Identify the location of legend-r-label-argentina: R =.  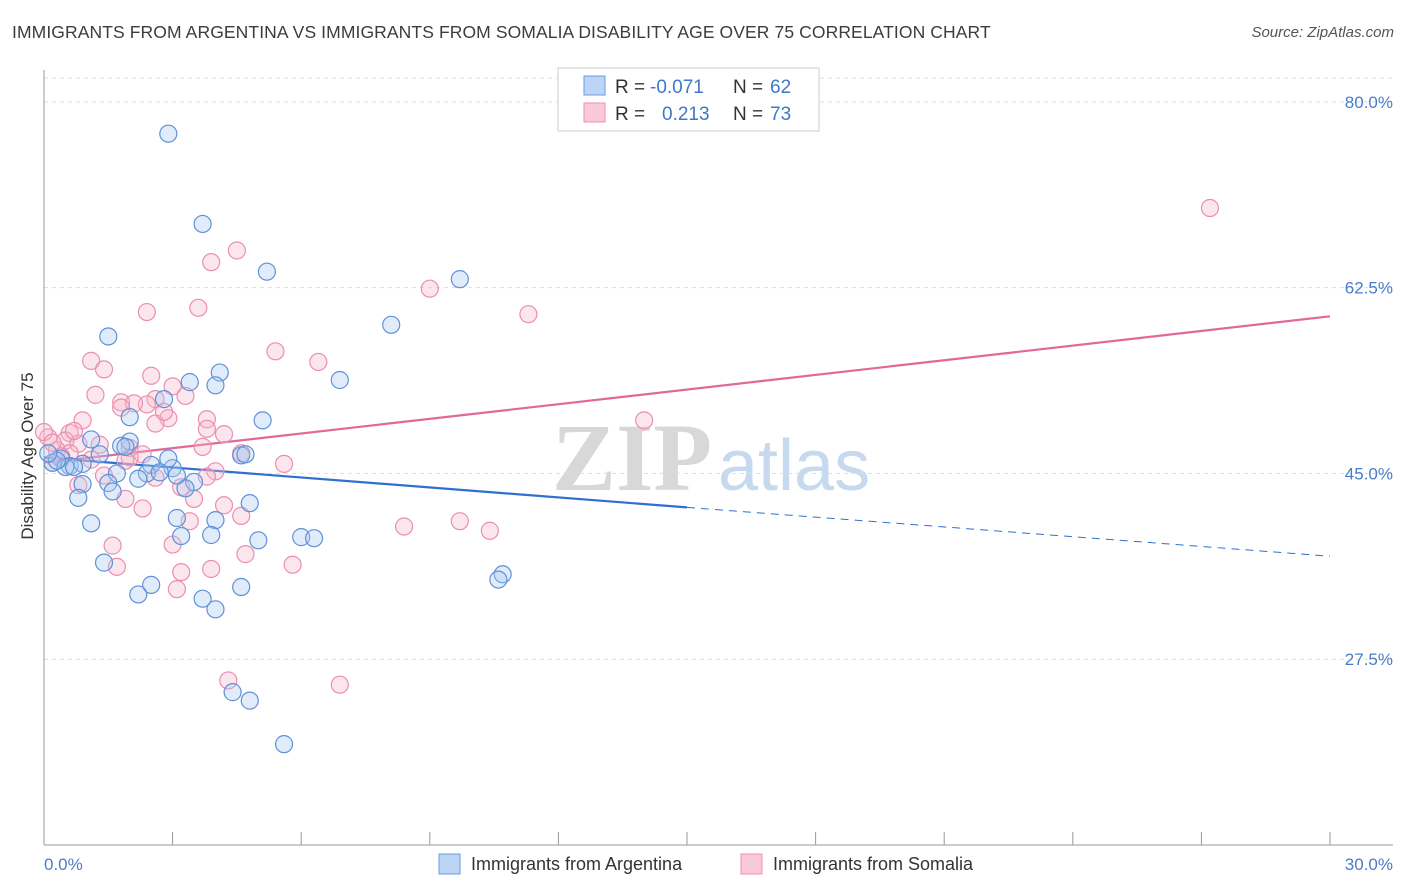
(630, 87).